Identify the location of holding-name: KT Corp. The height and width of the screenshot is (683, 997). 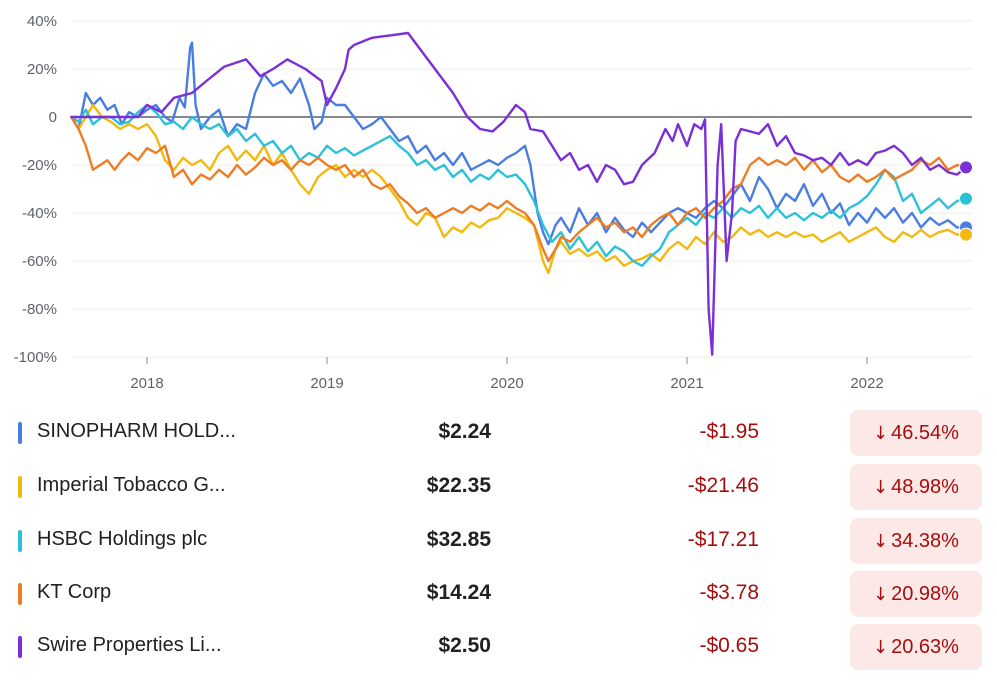
(74, 592).